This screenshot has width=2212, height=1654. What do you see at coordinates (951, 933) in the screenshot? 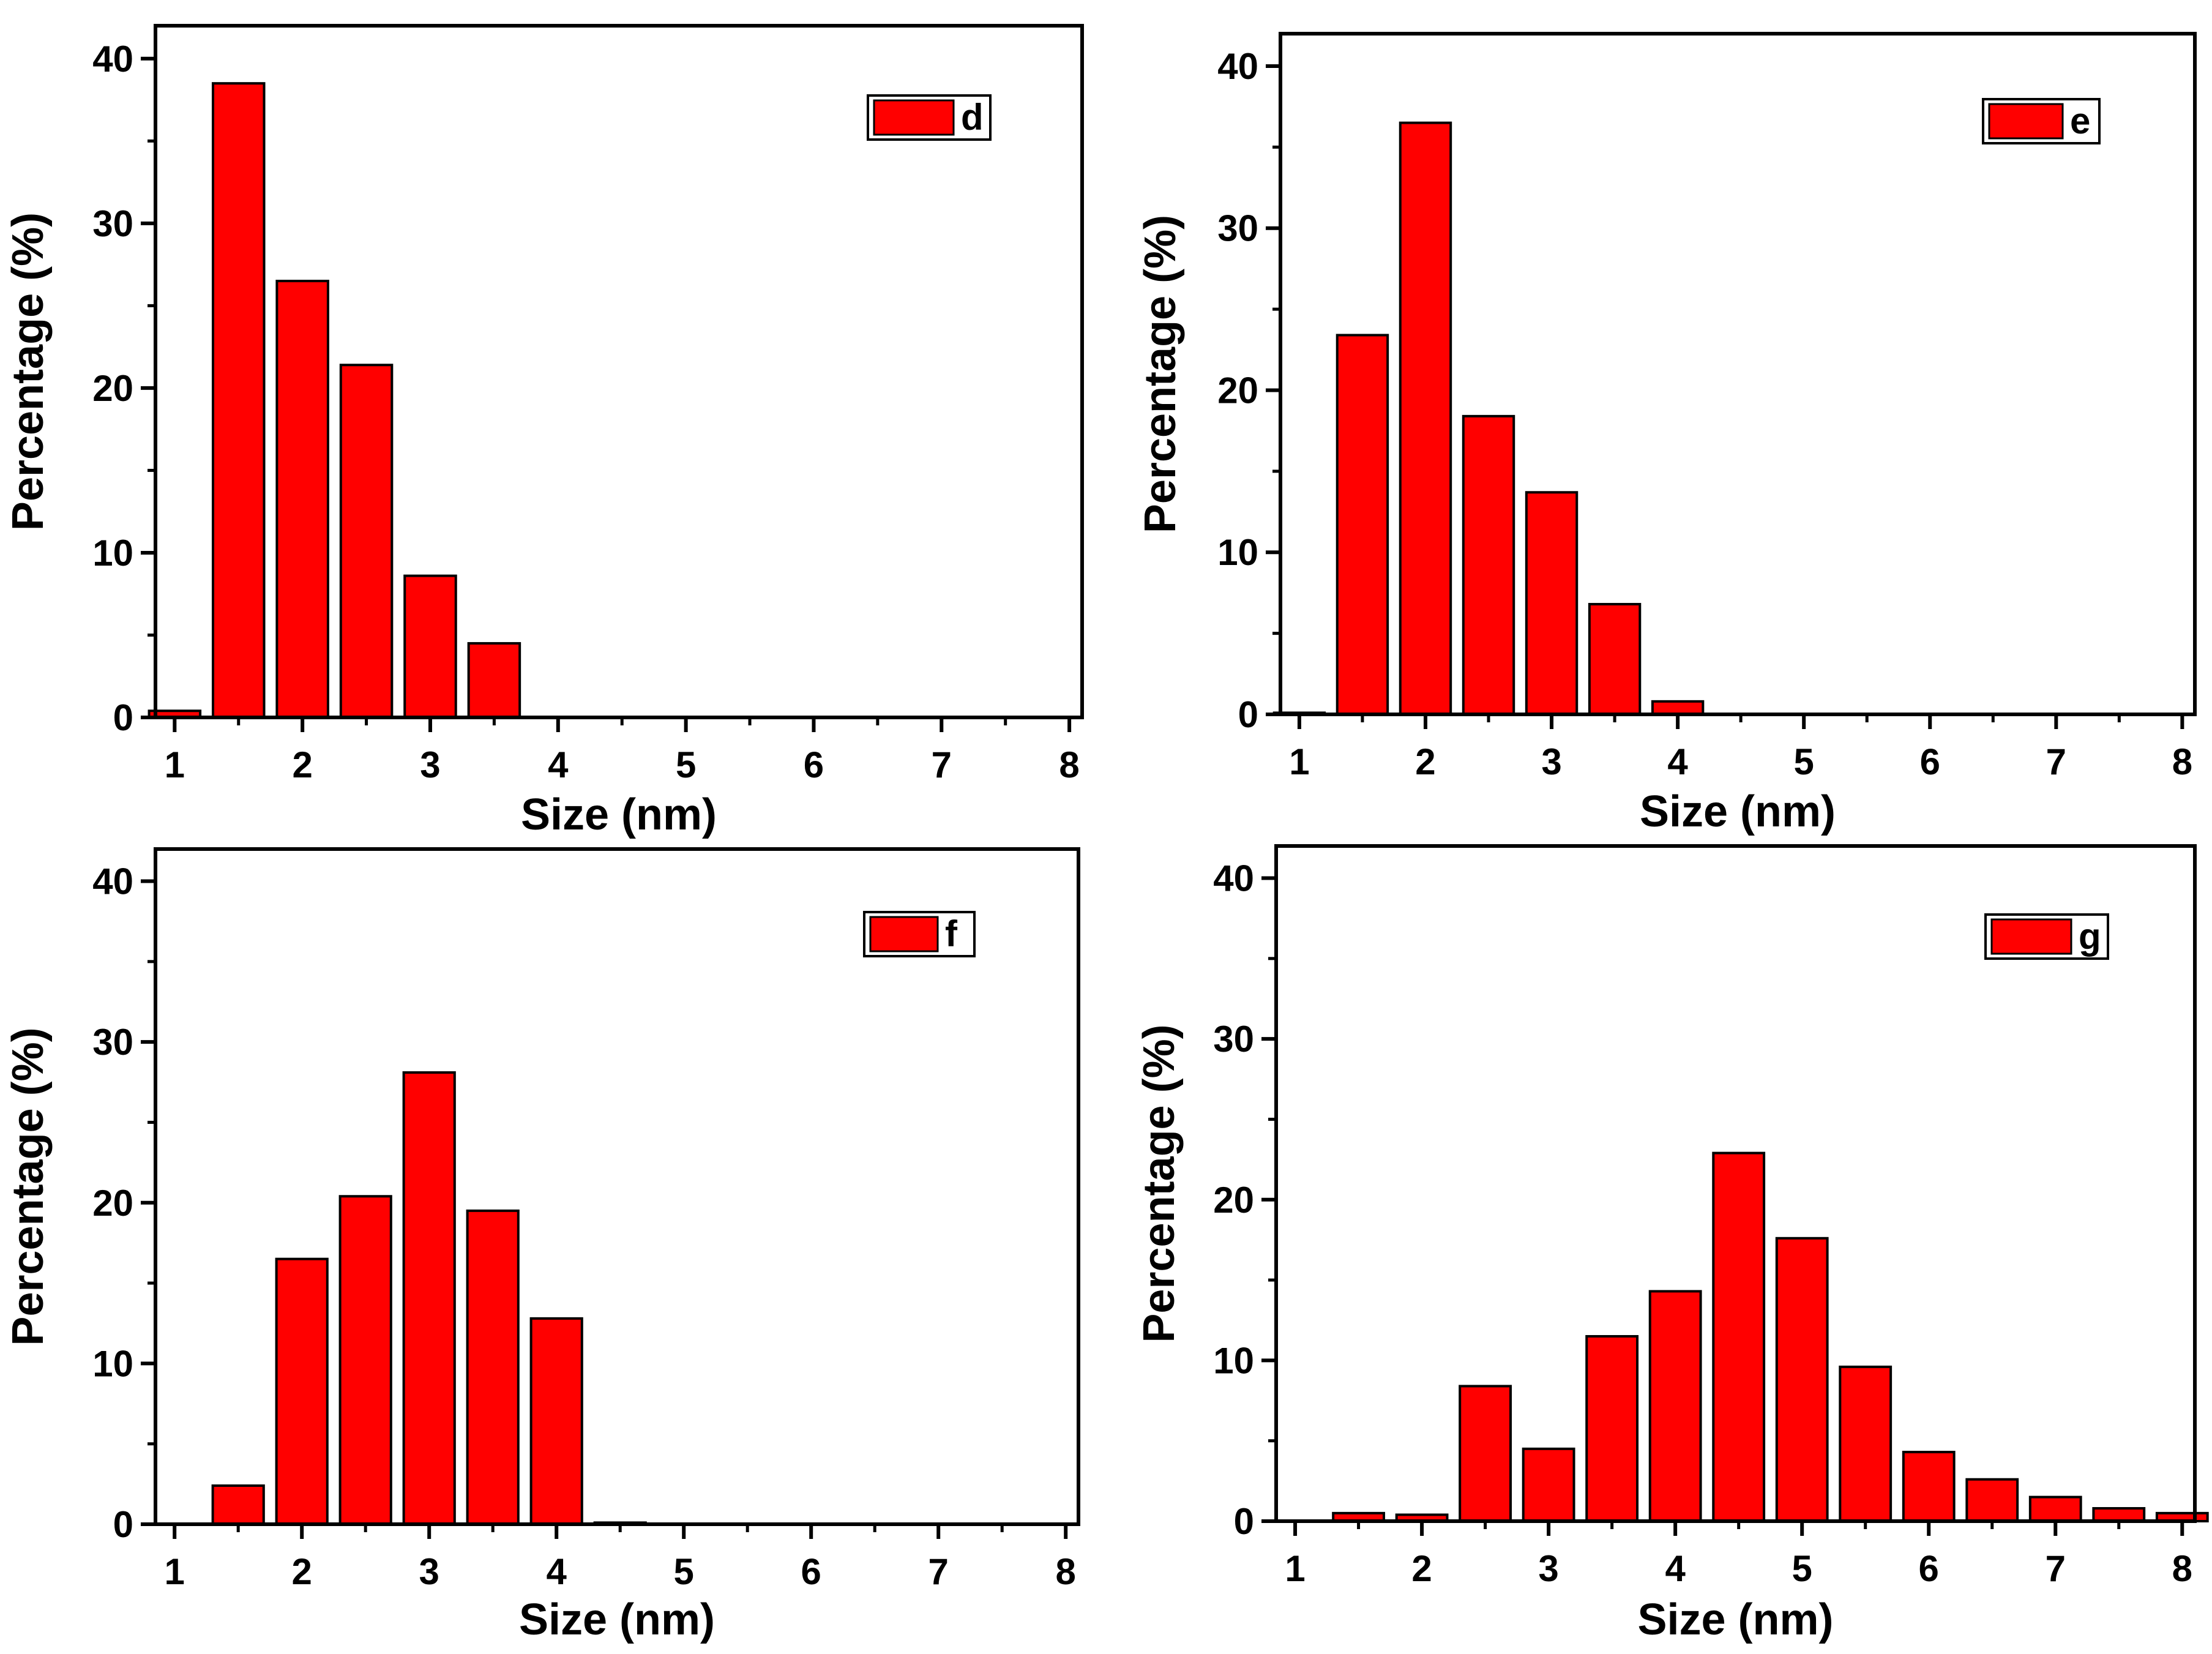
I see `legend-label: f` at bounding box center [951, 933].